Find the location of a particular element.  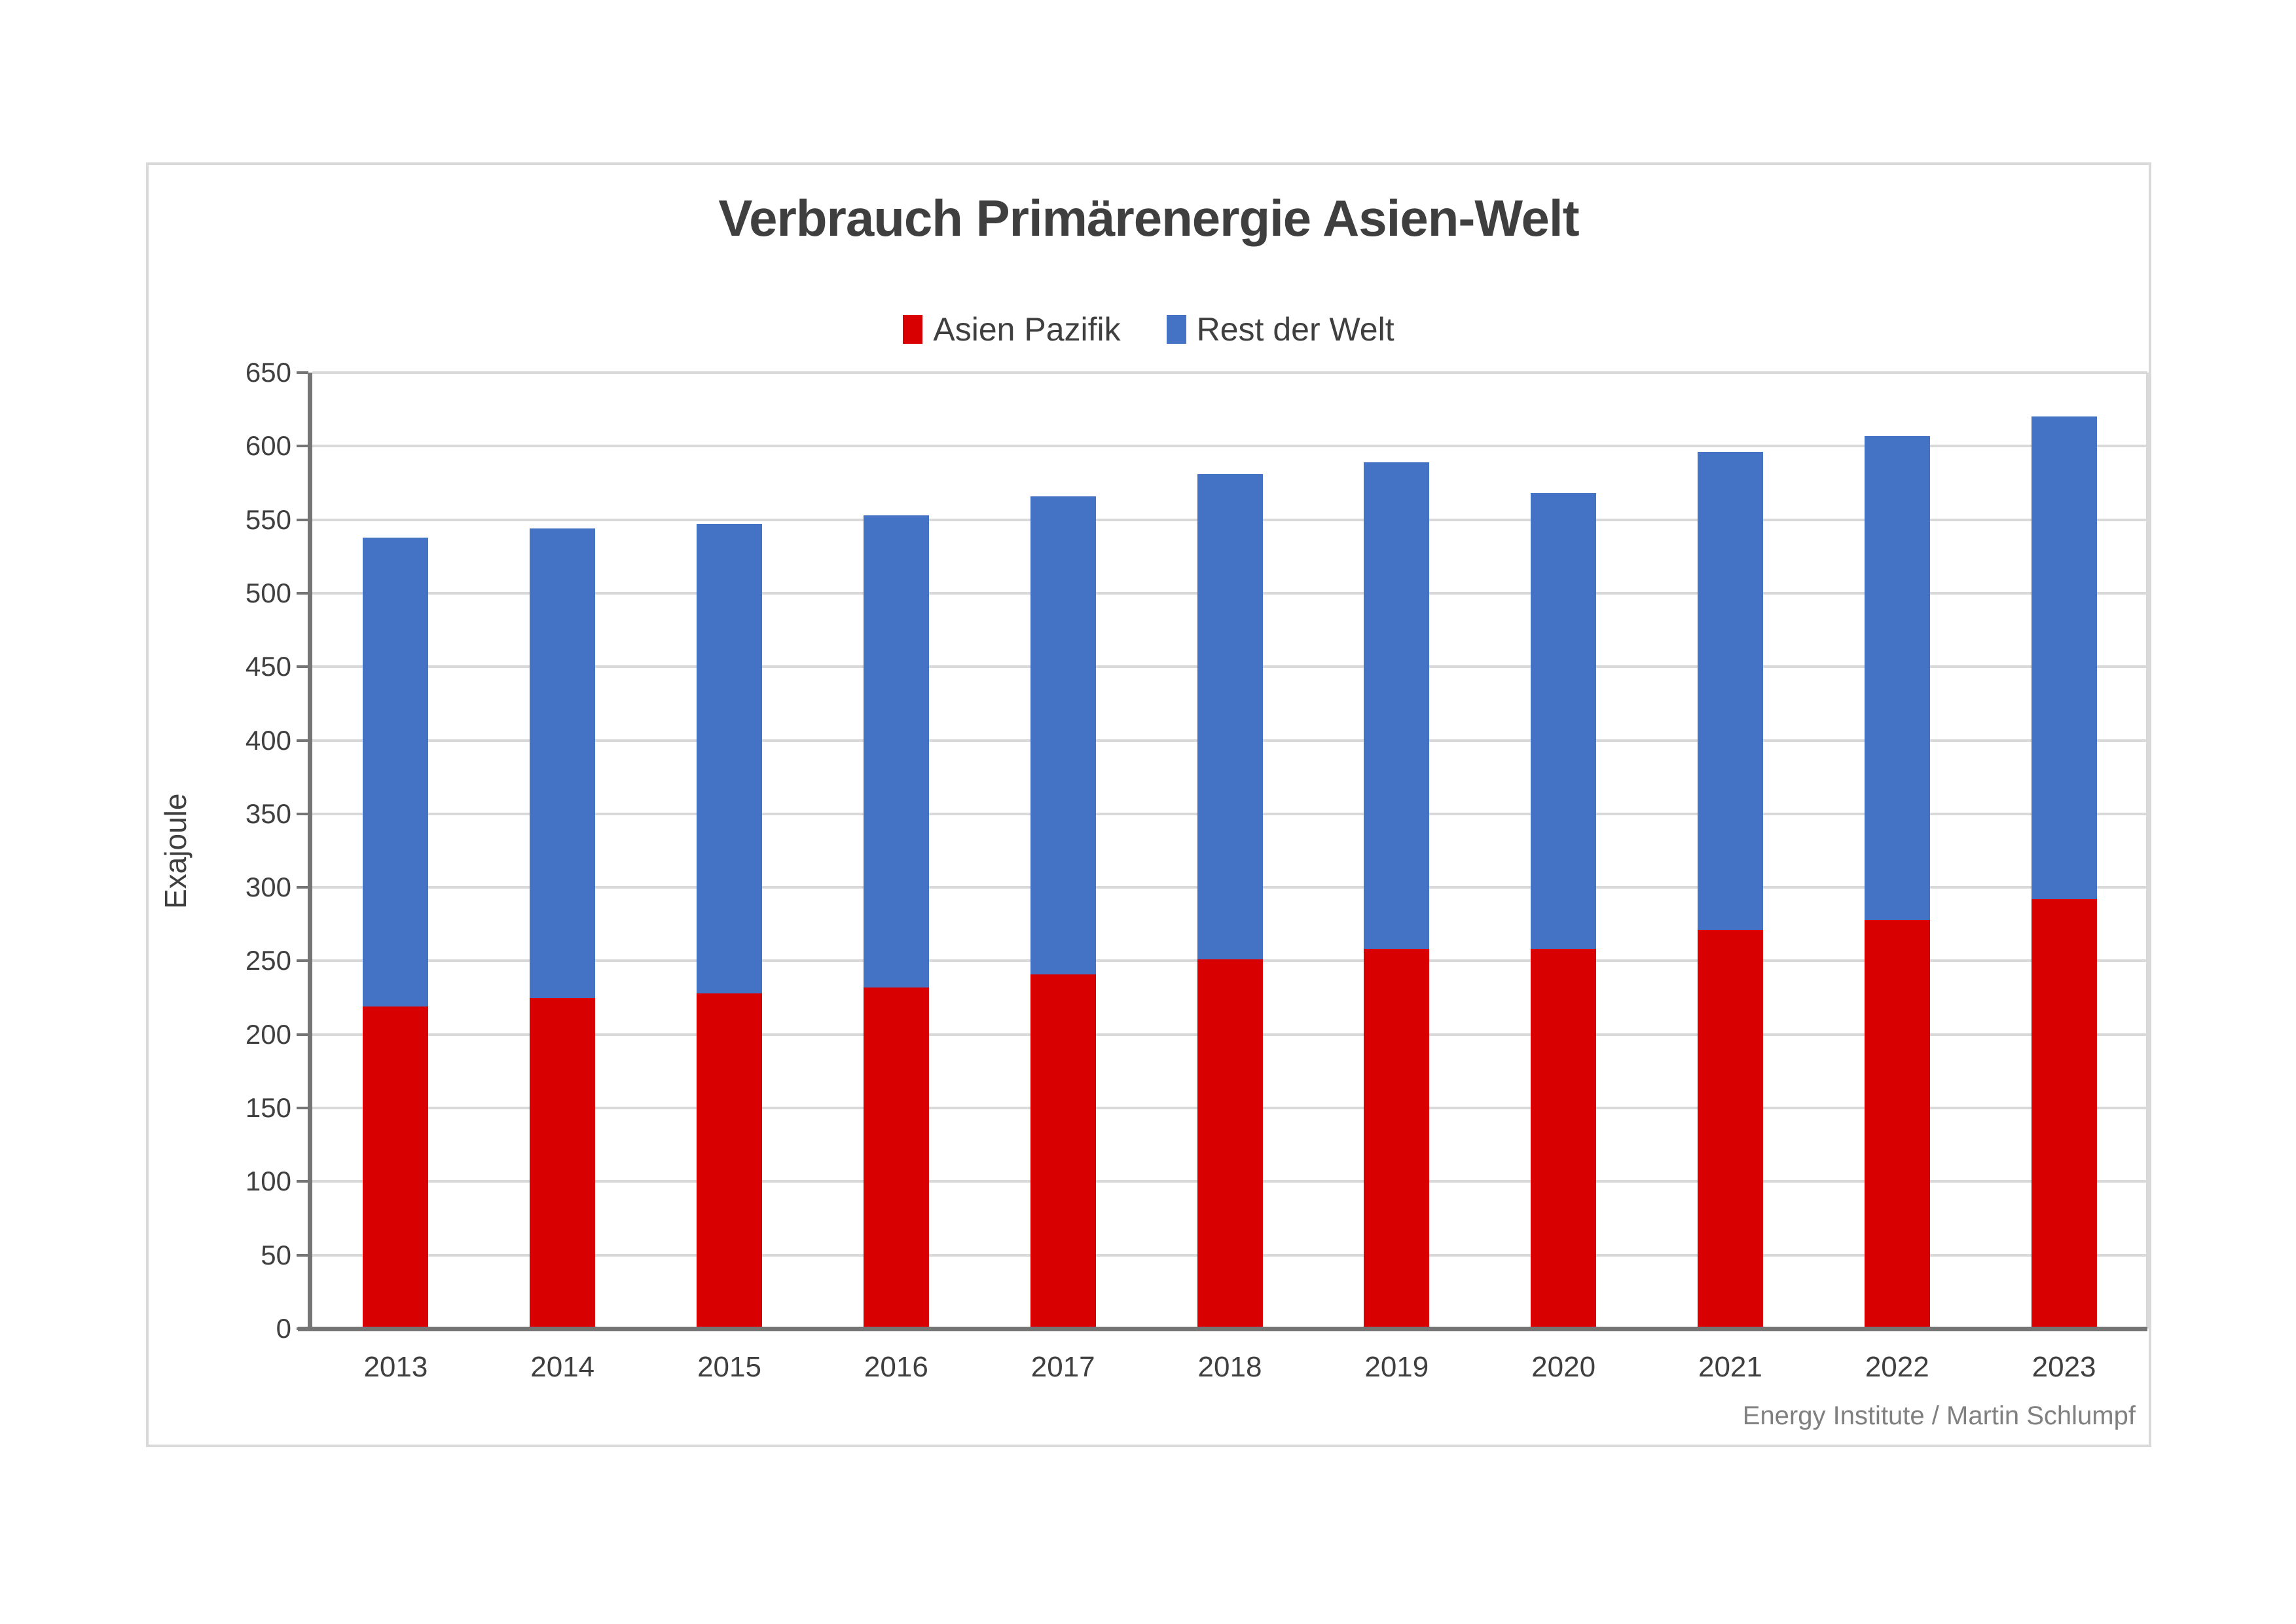

bar-2015-asien-pazifik is located at coordinates (730, 1161).